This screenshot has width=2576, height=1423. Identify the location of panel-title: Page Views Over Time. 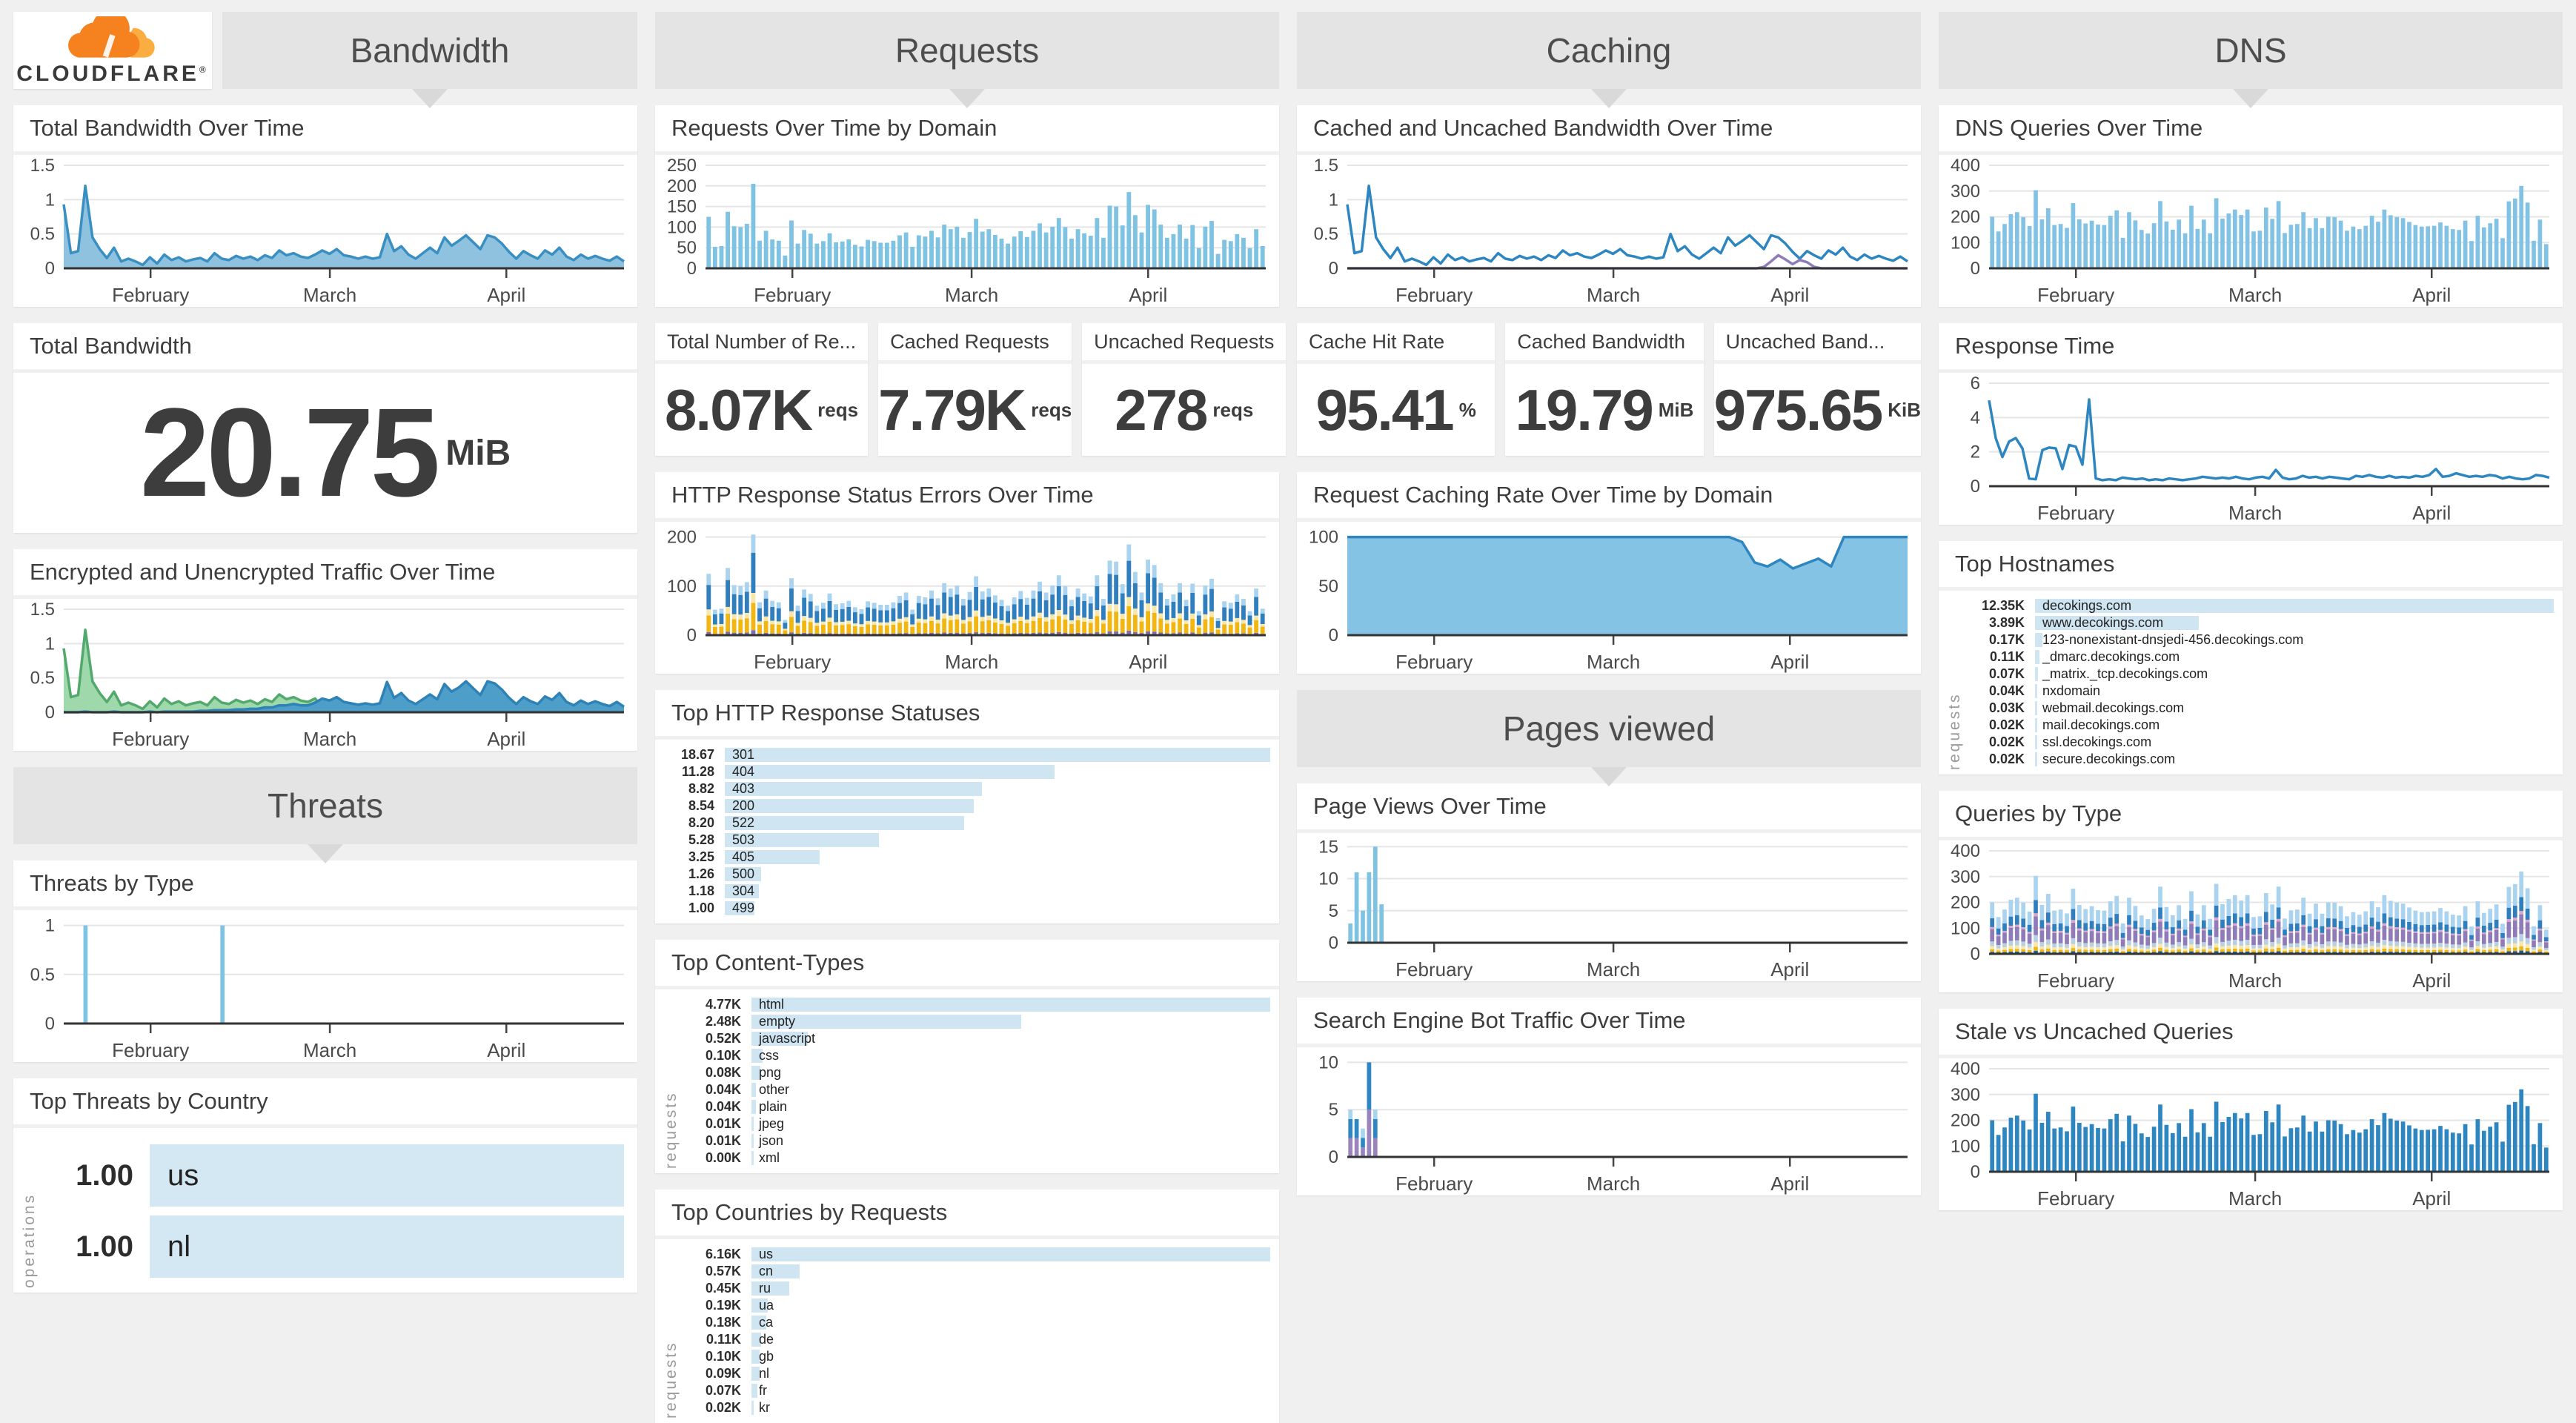
(1609, 808).